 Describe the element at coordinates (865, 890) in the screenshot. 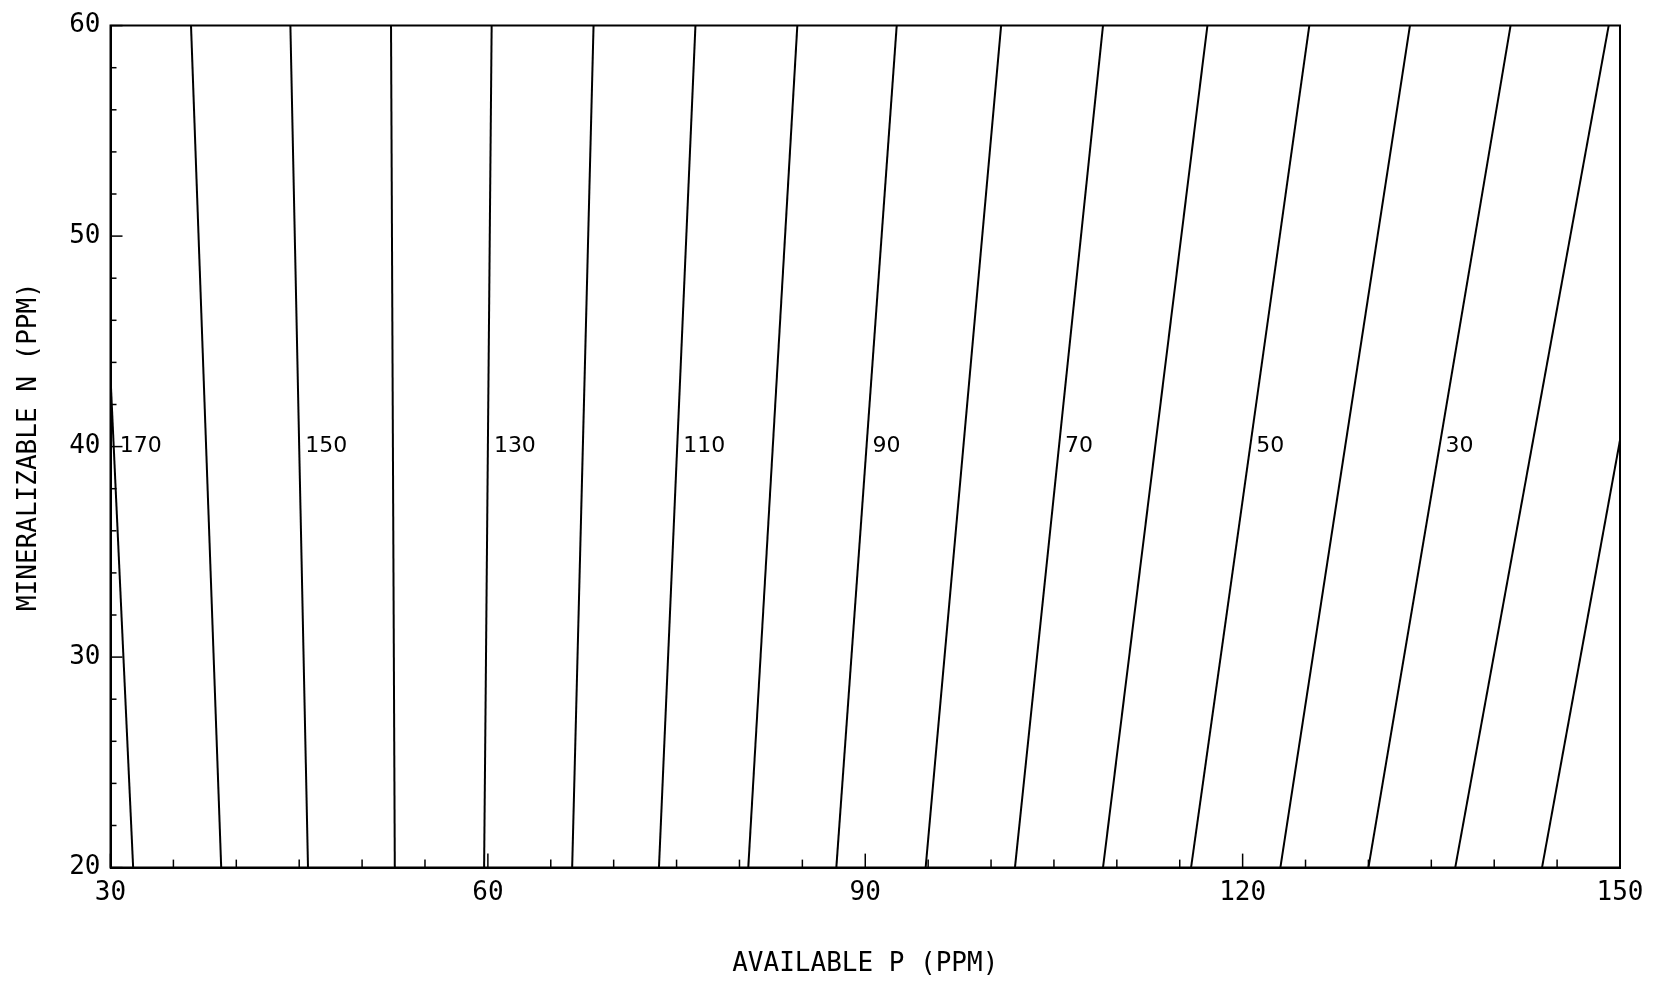

I see `x-tick-label: 90` at that location.